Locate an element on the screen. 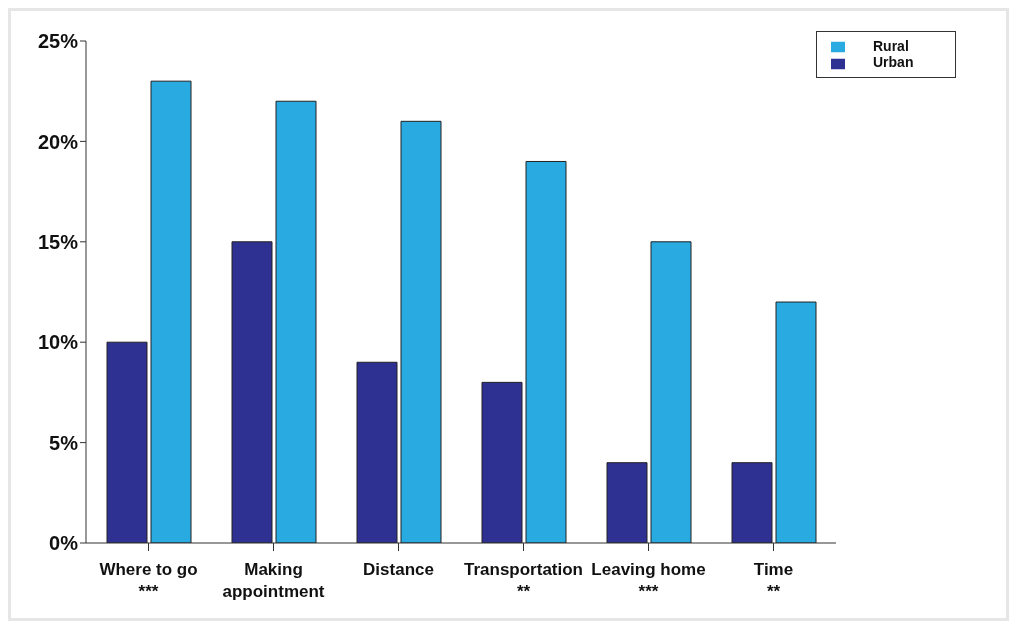  y-tick-label: 5% is located at coordinates (64, 442).